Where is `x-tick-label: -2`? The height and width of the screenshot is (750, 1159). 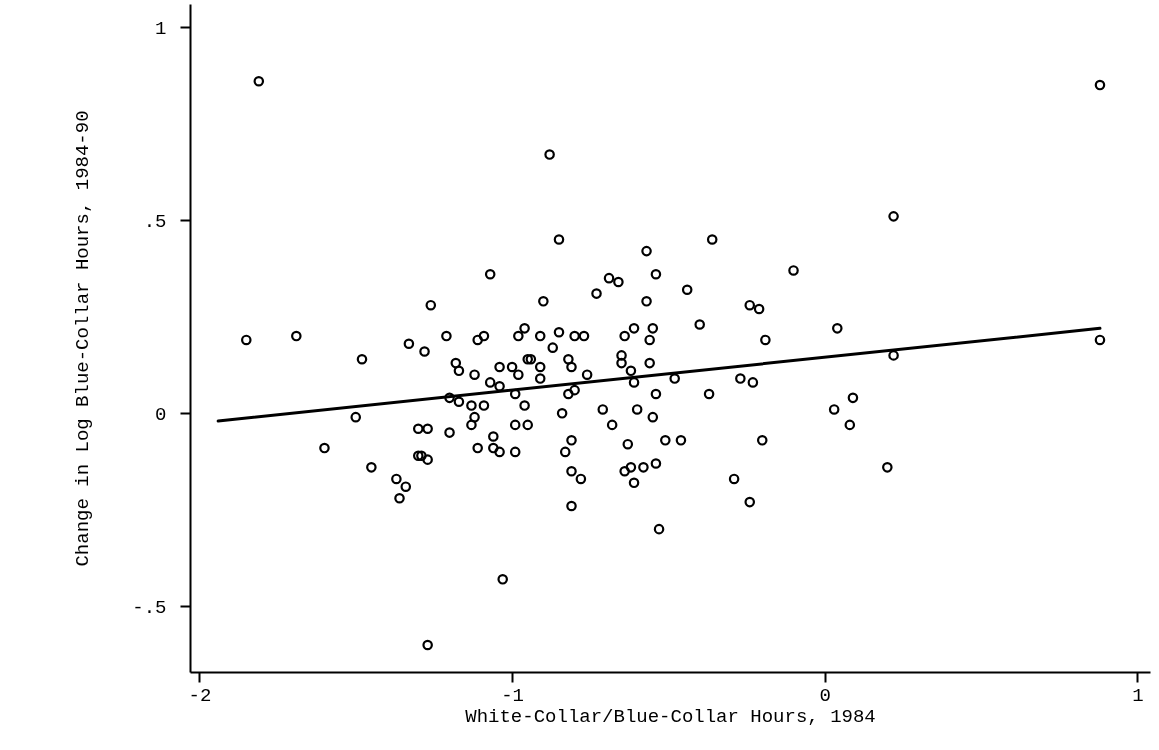 x-tick-label: -2 is located at coordinates (200, 695).